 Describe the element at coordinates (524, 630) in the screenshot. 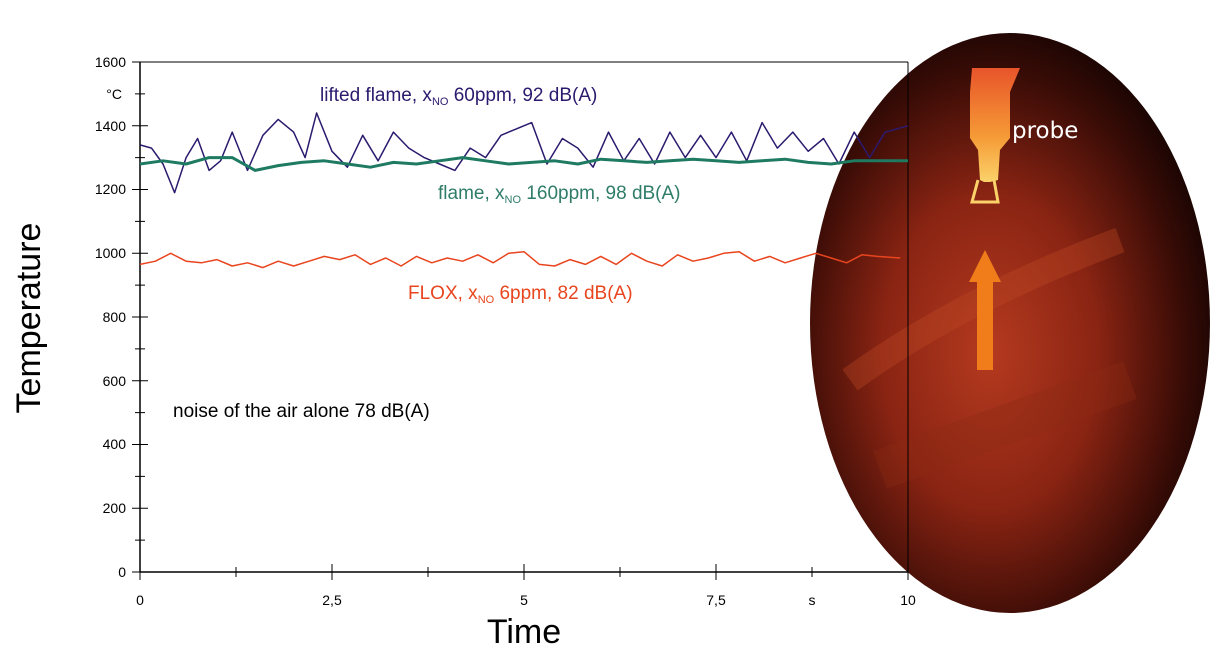

I see `x-axis-title: Time` at that location.